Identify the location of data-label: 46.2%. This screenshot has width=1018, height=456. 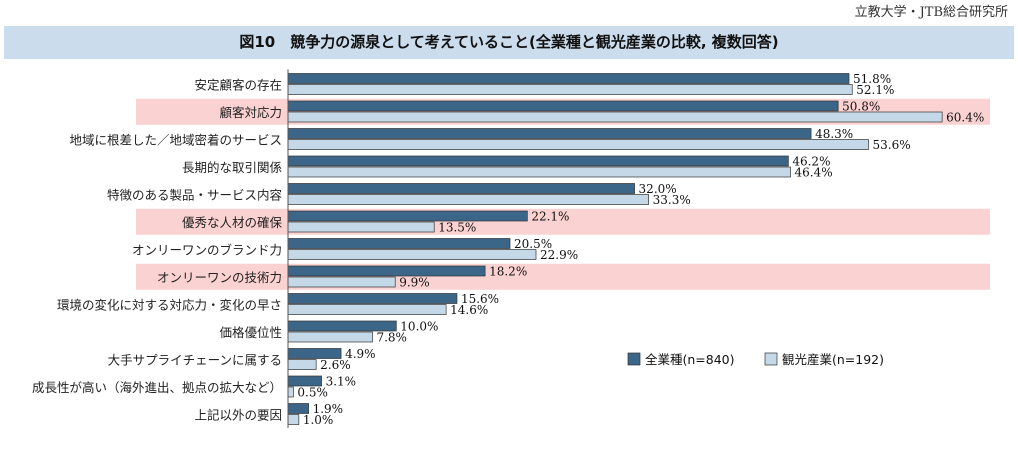
(811, 162).